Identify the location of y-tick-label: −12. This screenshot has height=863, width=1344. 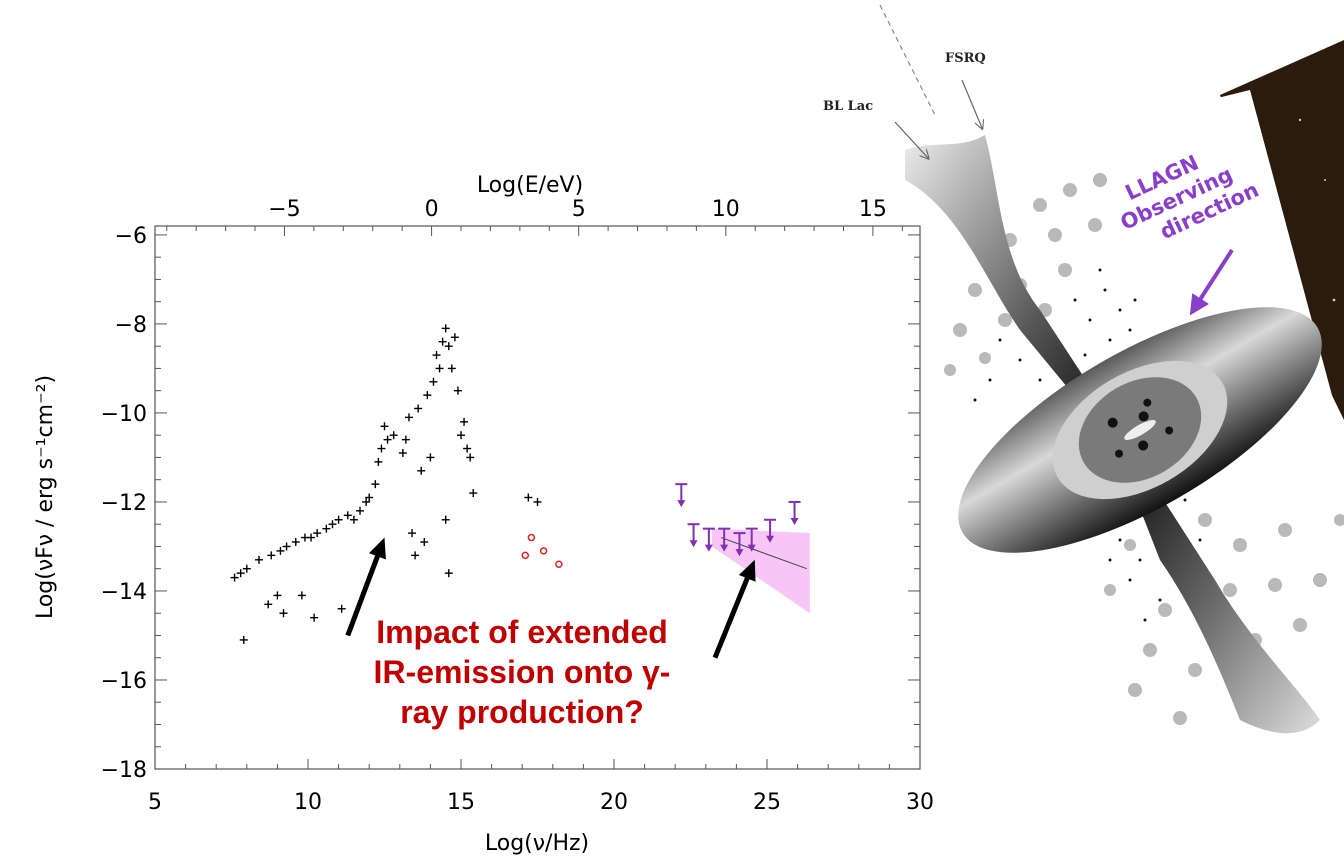
(124, 503).